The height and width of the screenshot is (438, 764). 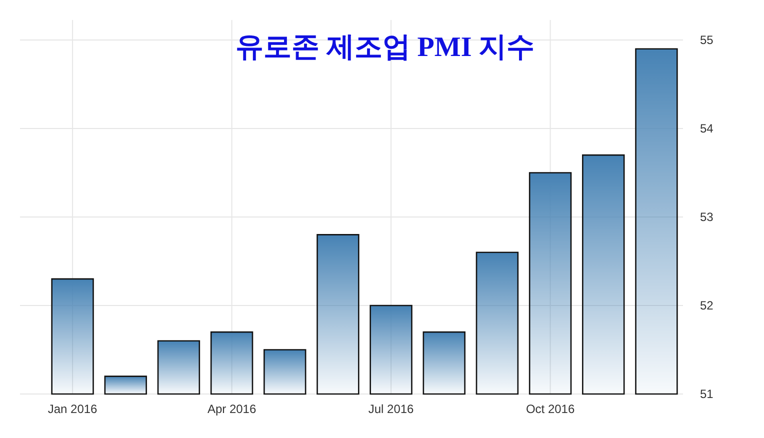 I want to click on y-tick-label: 53, so click(x=707, y=217).